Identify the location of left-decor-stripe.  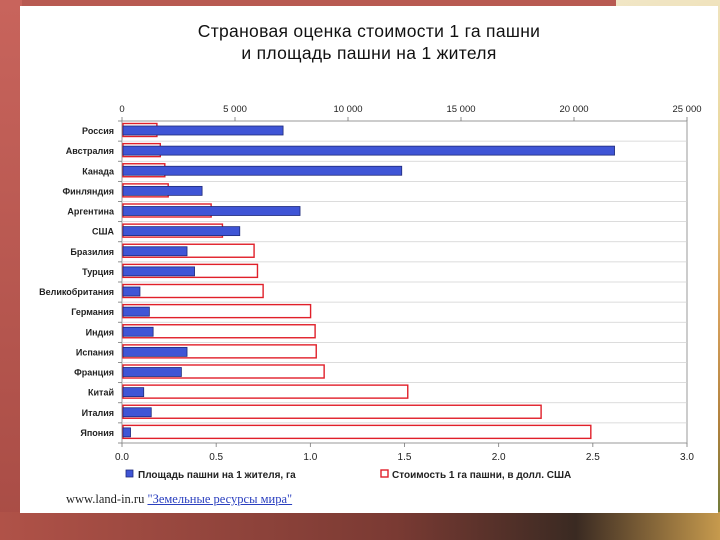
(11, 270).